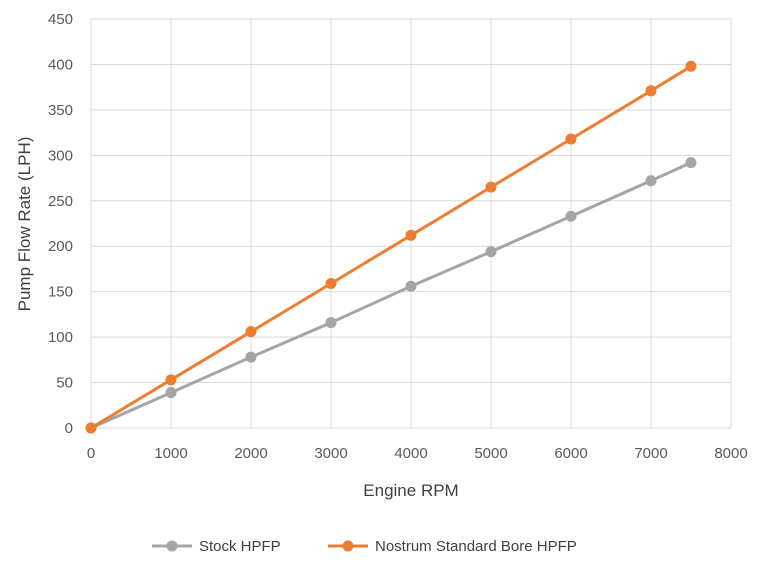 The width and height of the screenshot is (760, 564). Describe the element at coordinates (476, 546) in the screenshot. I see `legend-label: Nostrum Standard Bore HPFP` at that location.